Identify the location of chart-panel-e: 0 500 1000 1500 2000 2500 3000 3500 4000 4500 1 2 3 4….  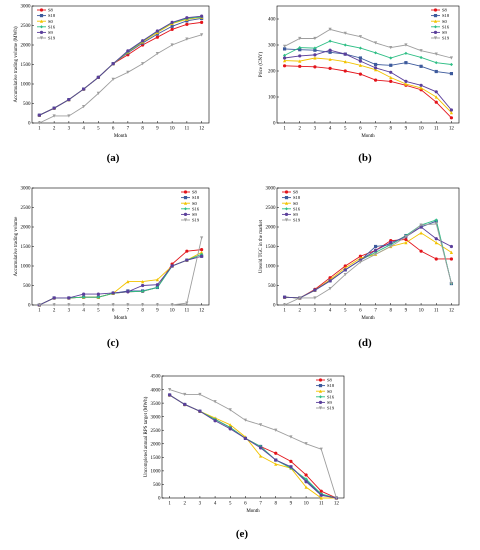
(245, 445).